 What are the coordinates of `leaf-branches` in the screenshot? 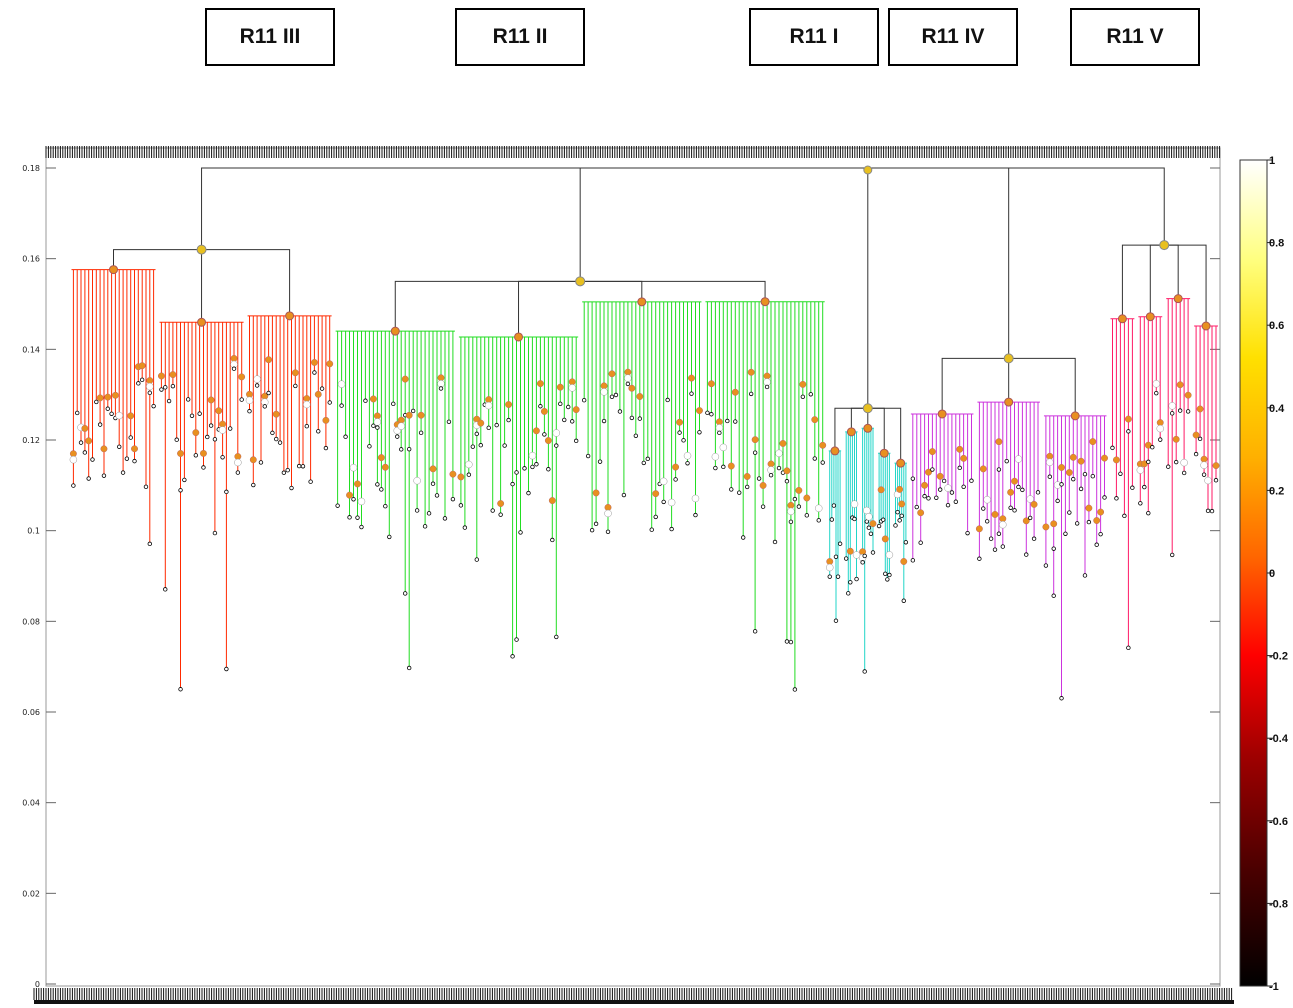 It's located at (851, 512).